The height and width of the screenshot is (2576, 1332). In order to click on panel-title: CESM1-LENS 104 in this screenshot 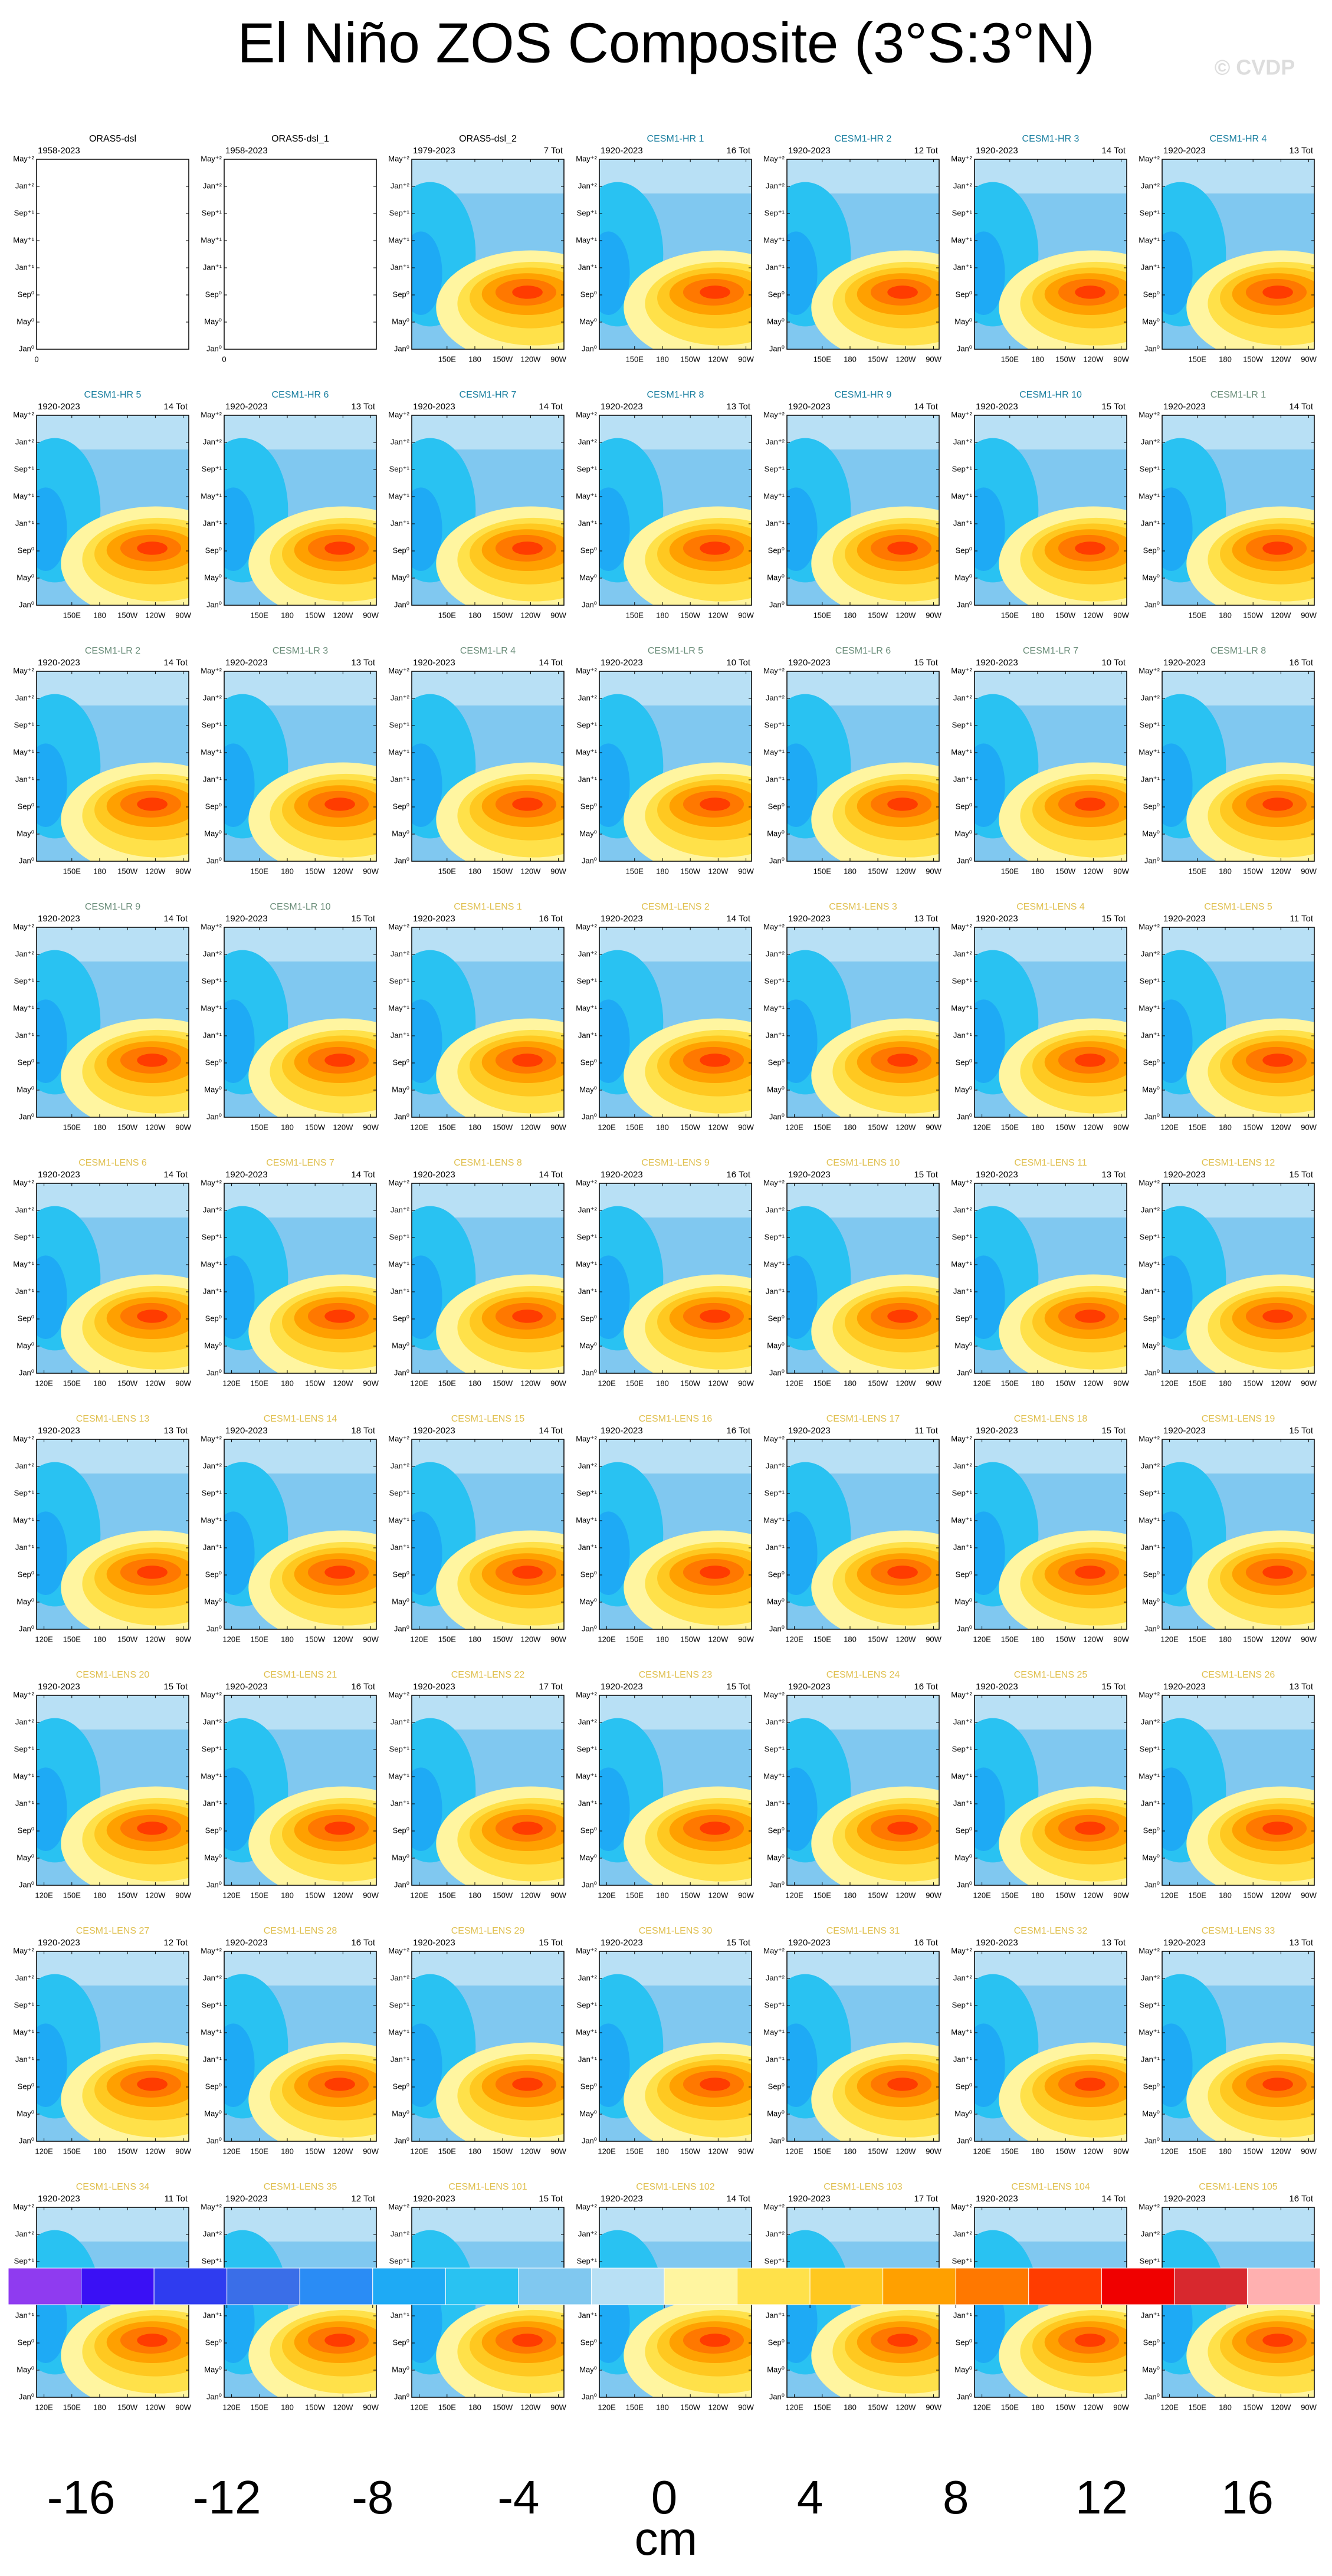, I will do `click(1050, 2187)`.